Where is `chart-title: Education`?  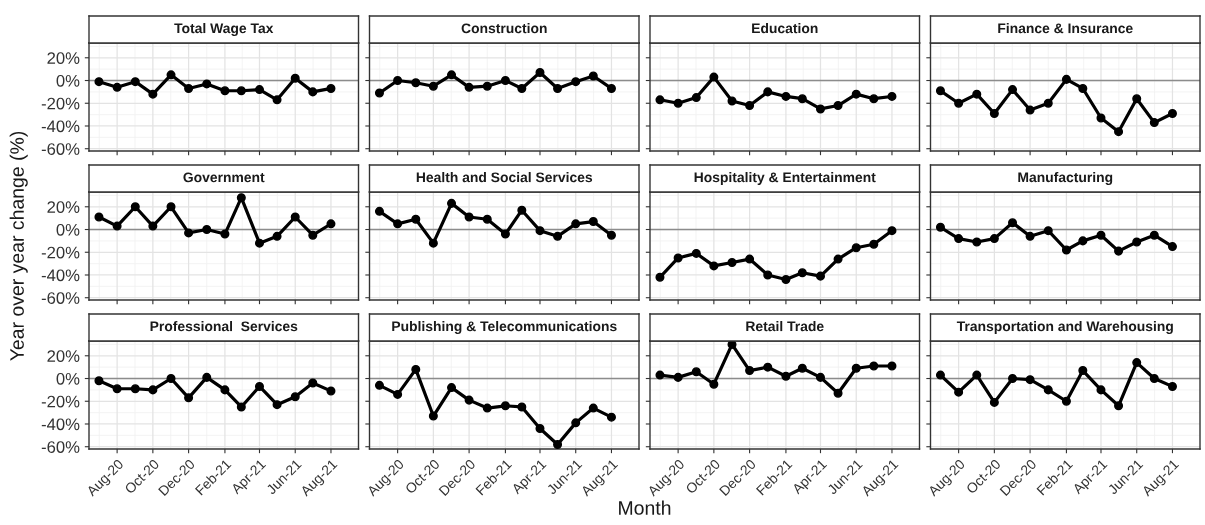
chart-title: Education is located at coordinates (785, 28).